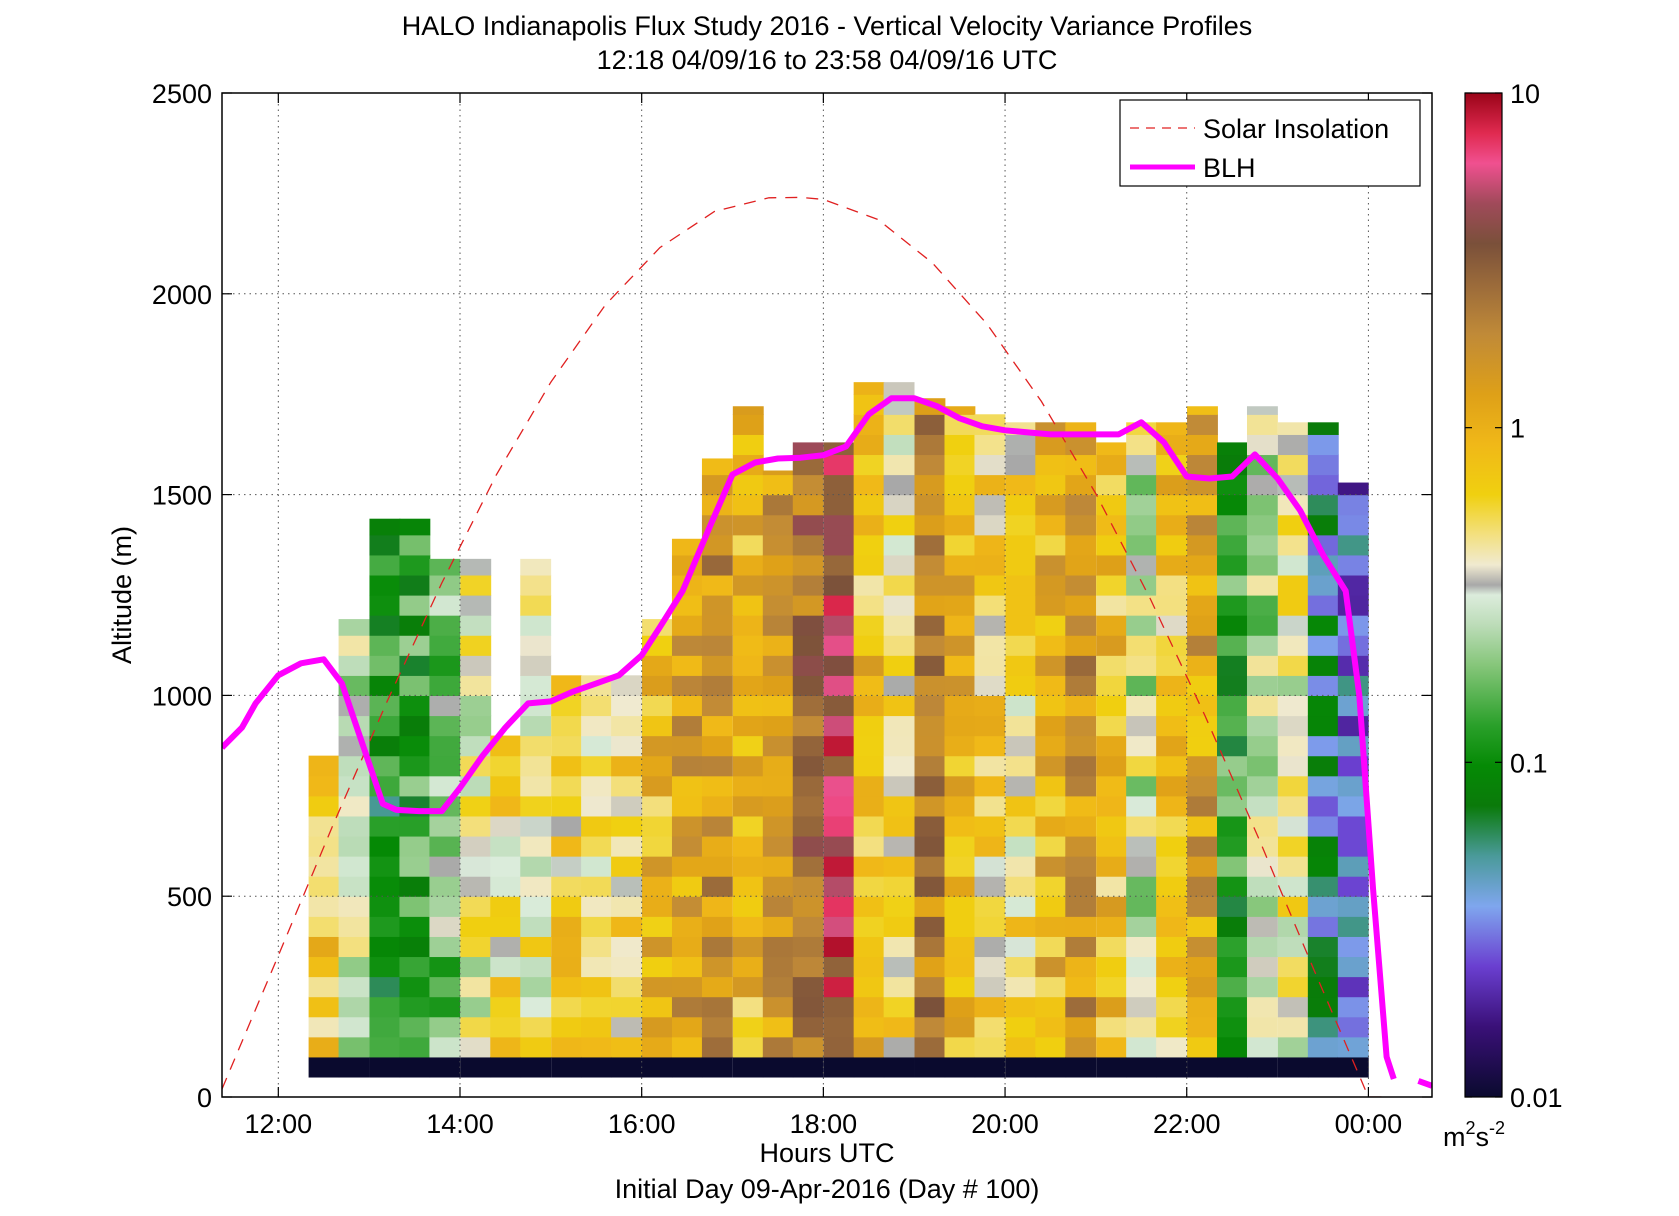  I want to click on colorbar-tick-label: 0.1, so click(1529, 763).